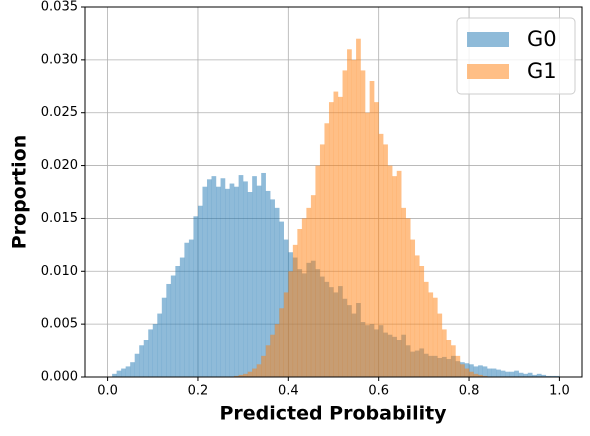 The height and width of the screenshot is (436, 590). I want to click on x-tick-label: 1.0, so click(559, 391).